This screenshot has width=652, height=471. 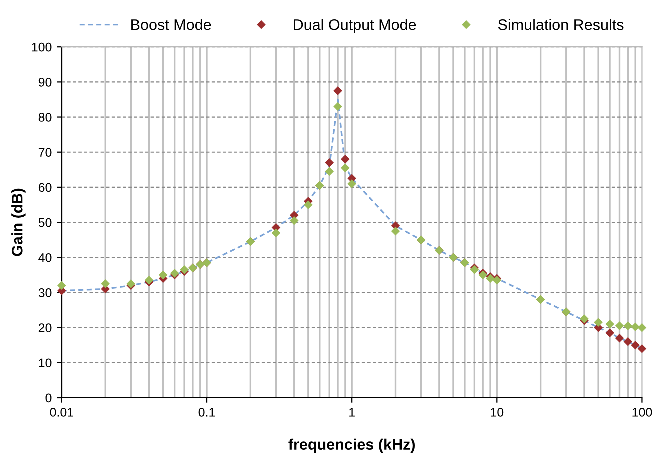 I want to click on y-tick-label: 100, so click(x=42, y=47).